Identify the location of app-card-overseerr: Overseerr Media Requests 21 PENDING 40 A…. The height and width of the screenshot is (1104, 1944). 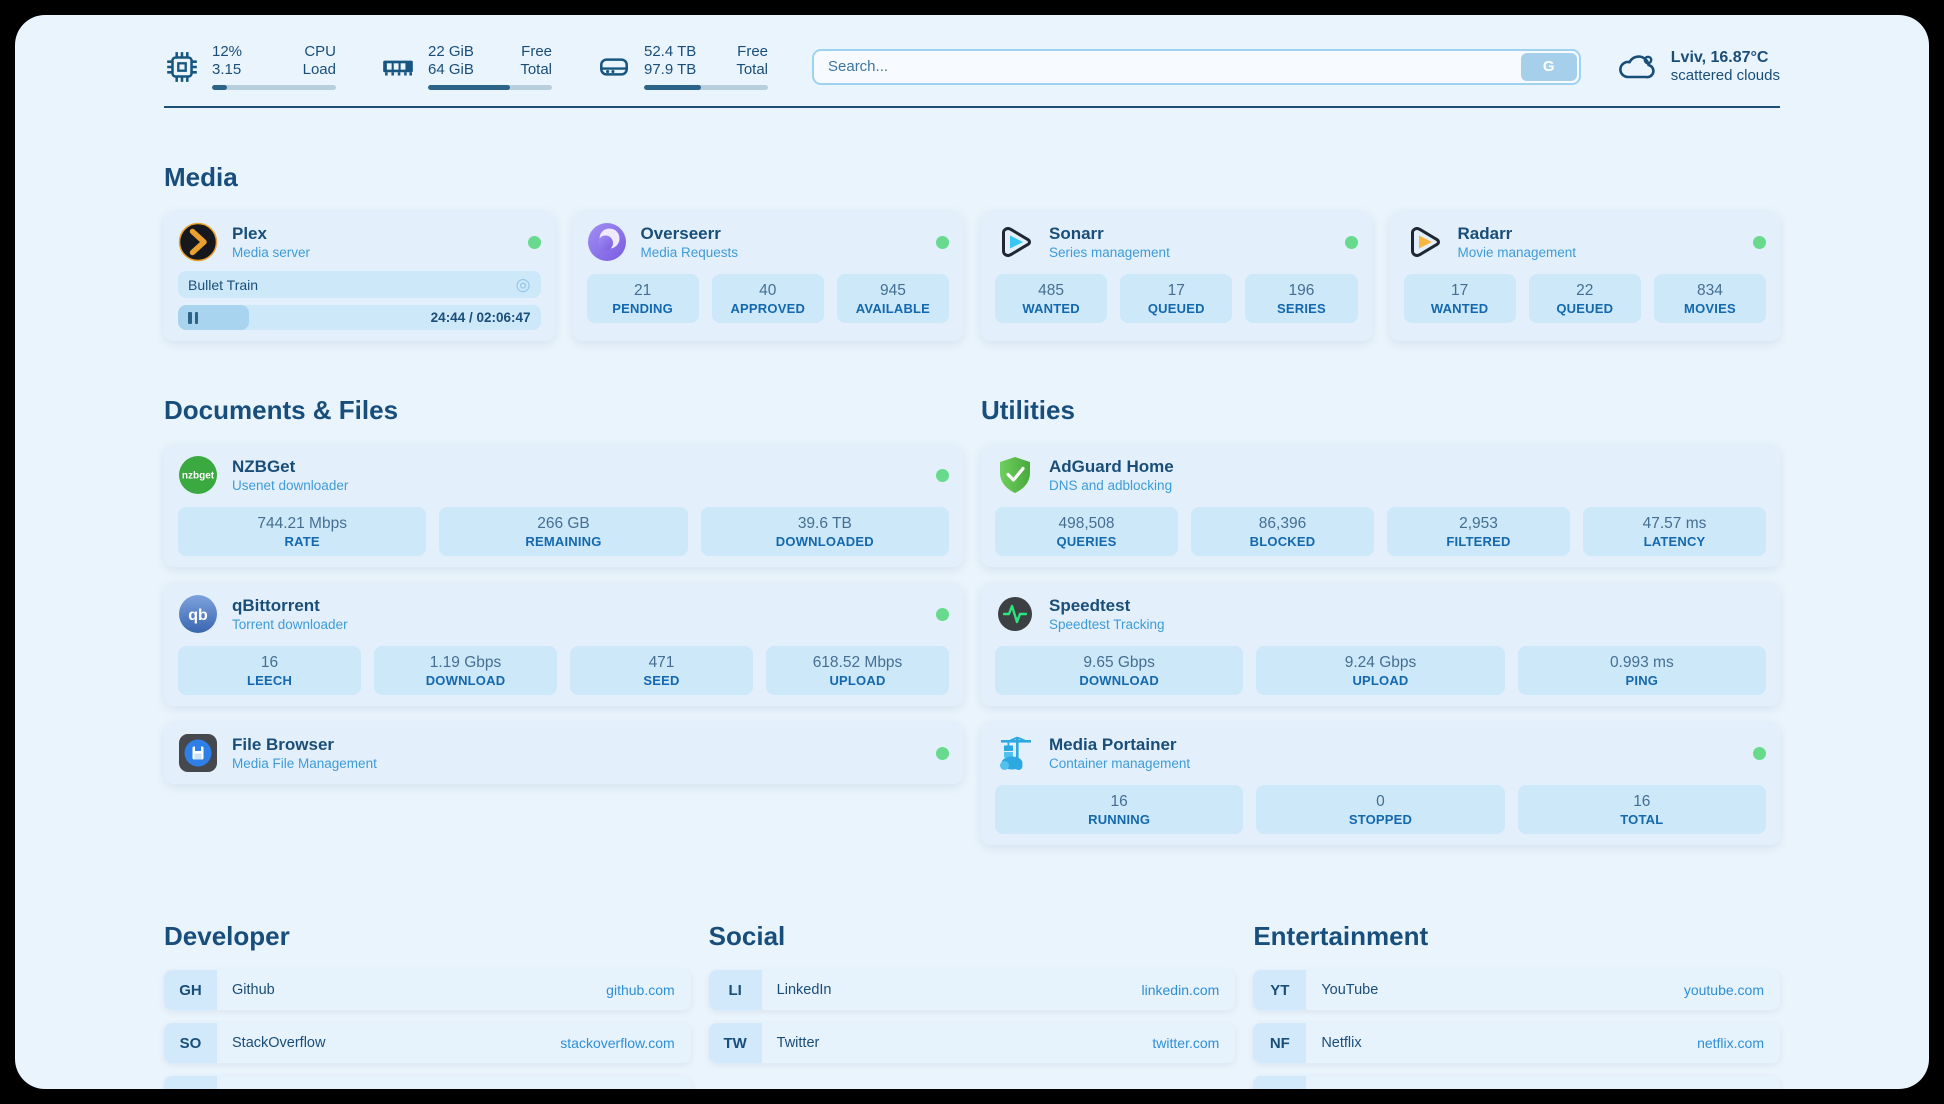
(767, 276).